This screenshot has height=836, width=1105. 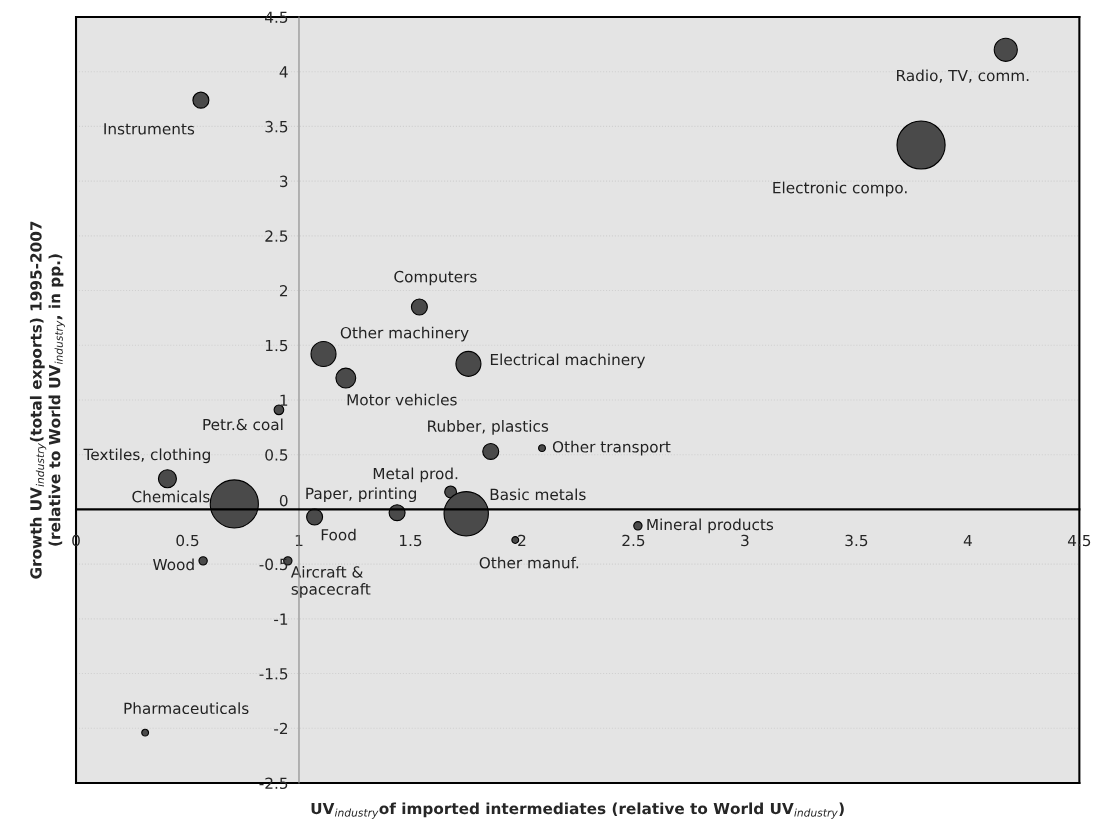 What do you see at coordinates (173, 564) in the screenshot?
I see `annotation: Wood` at bounding box center [173, 564].